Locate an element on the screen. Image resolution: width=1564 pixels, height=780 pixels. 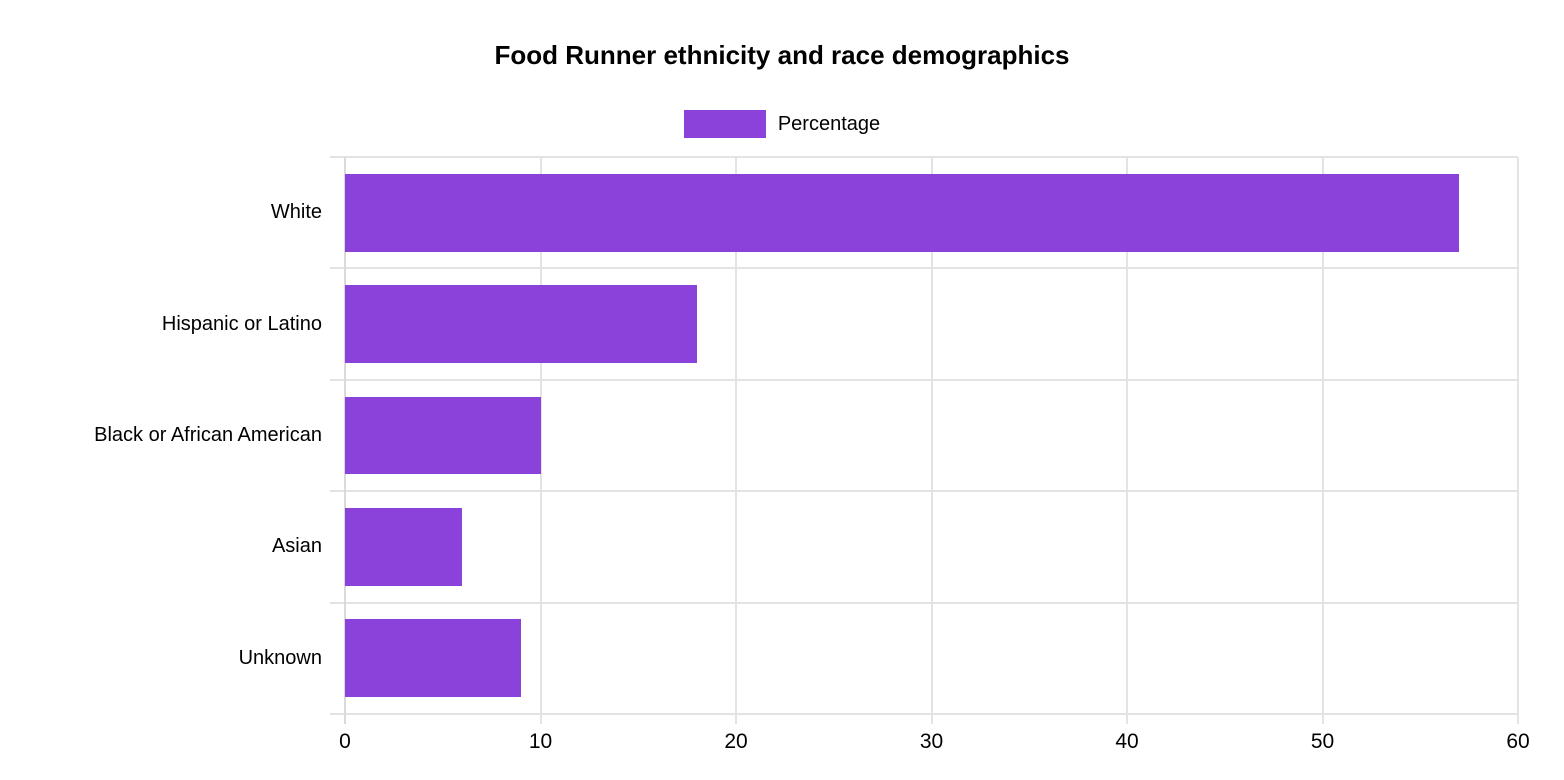
legend-label: Percentage is located at coordinates (829, 124).